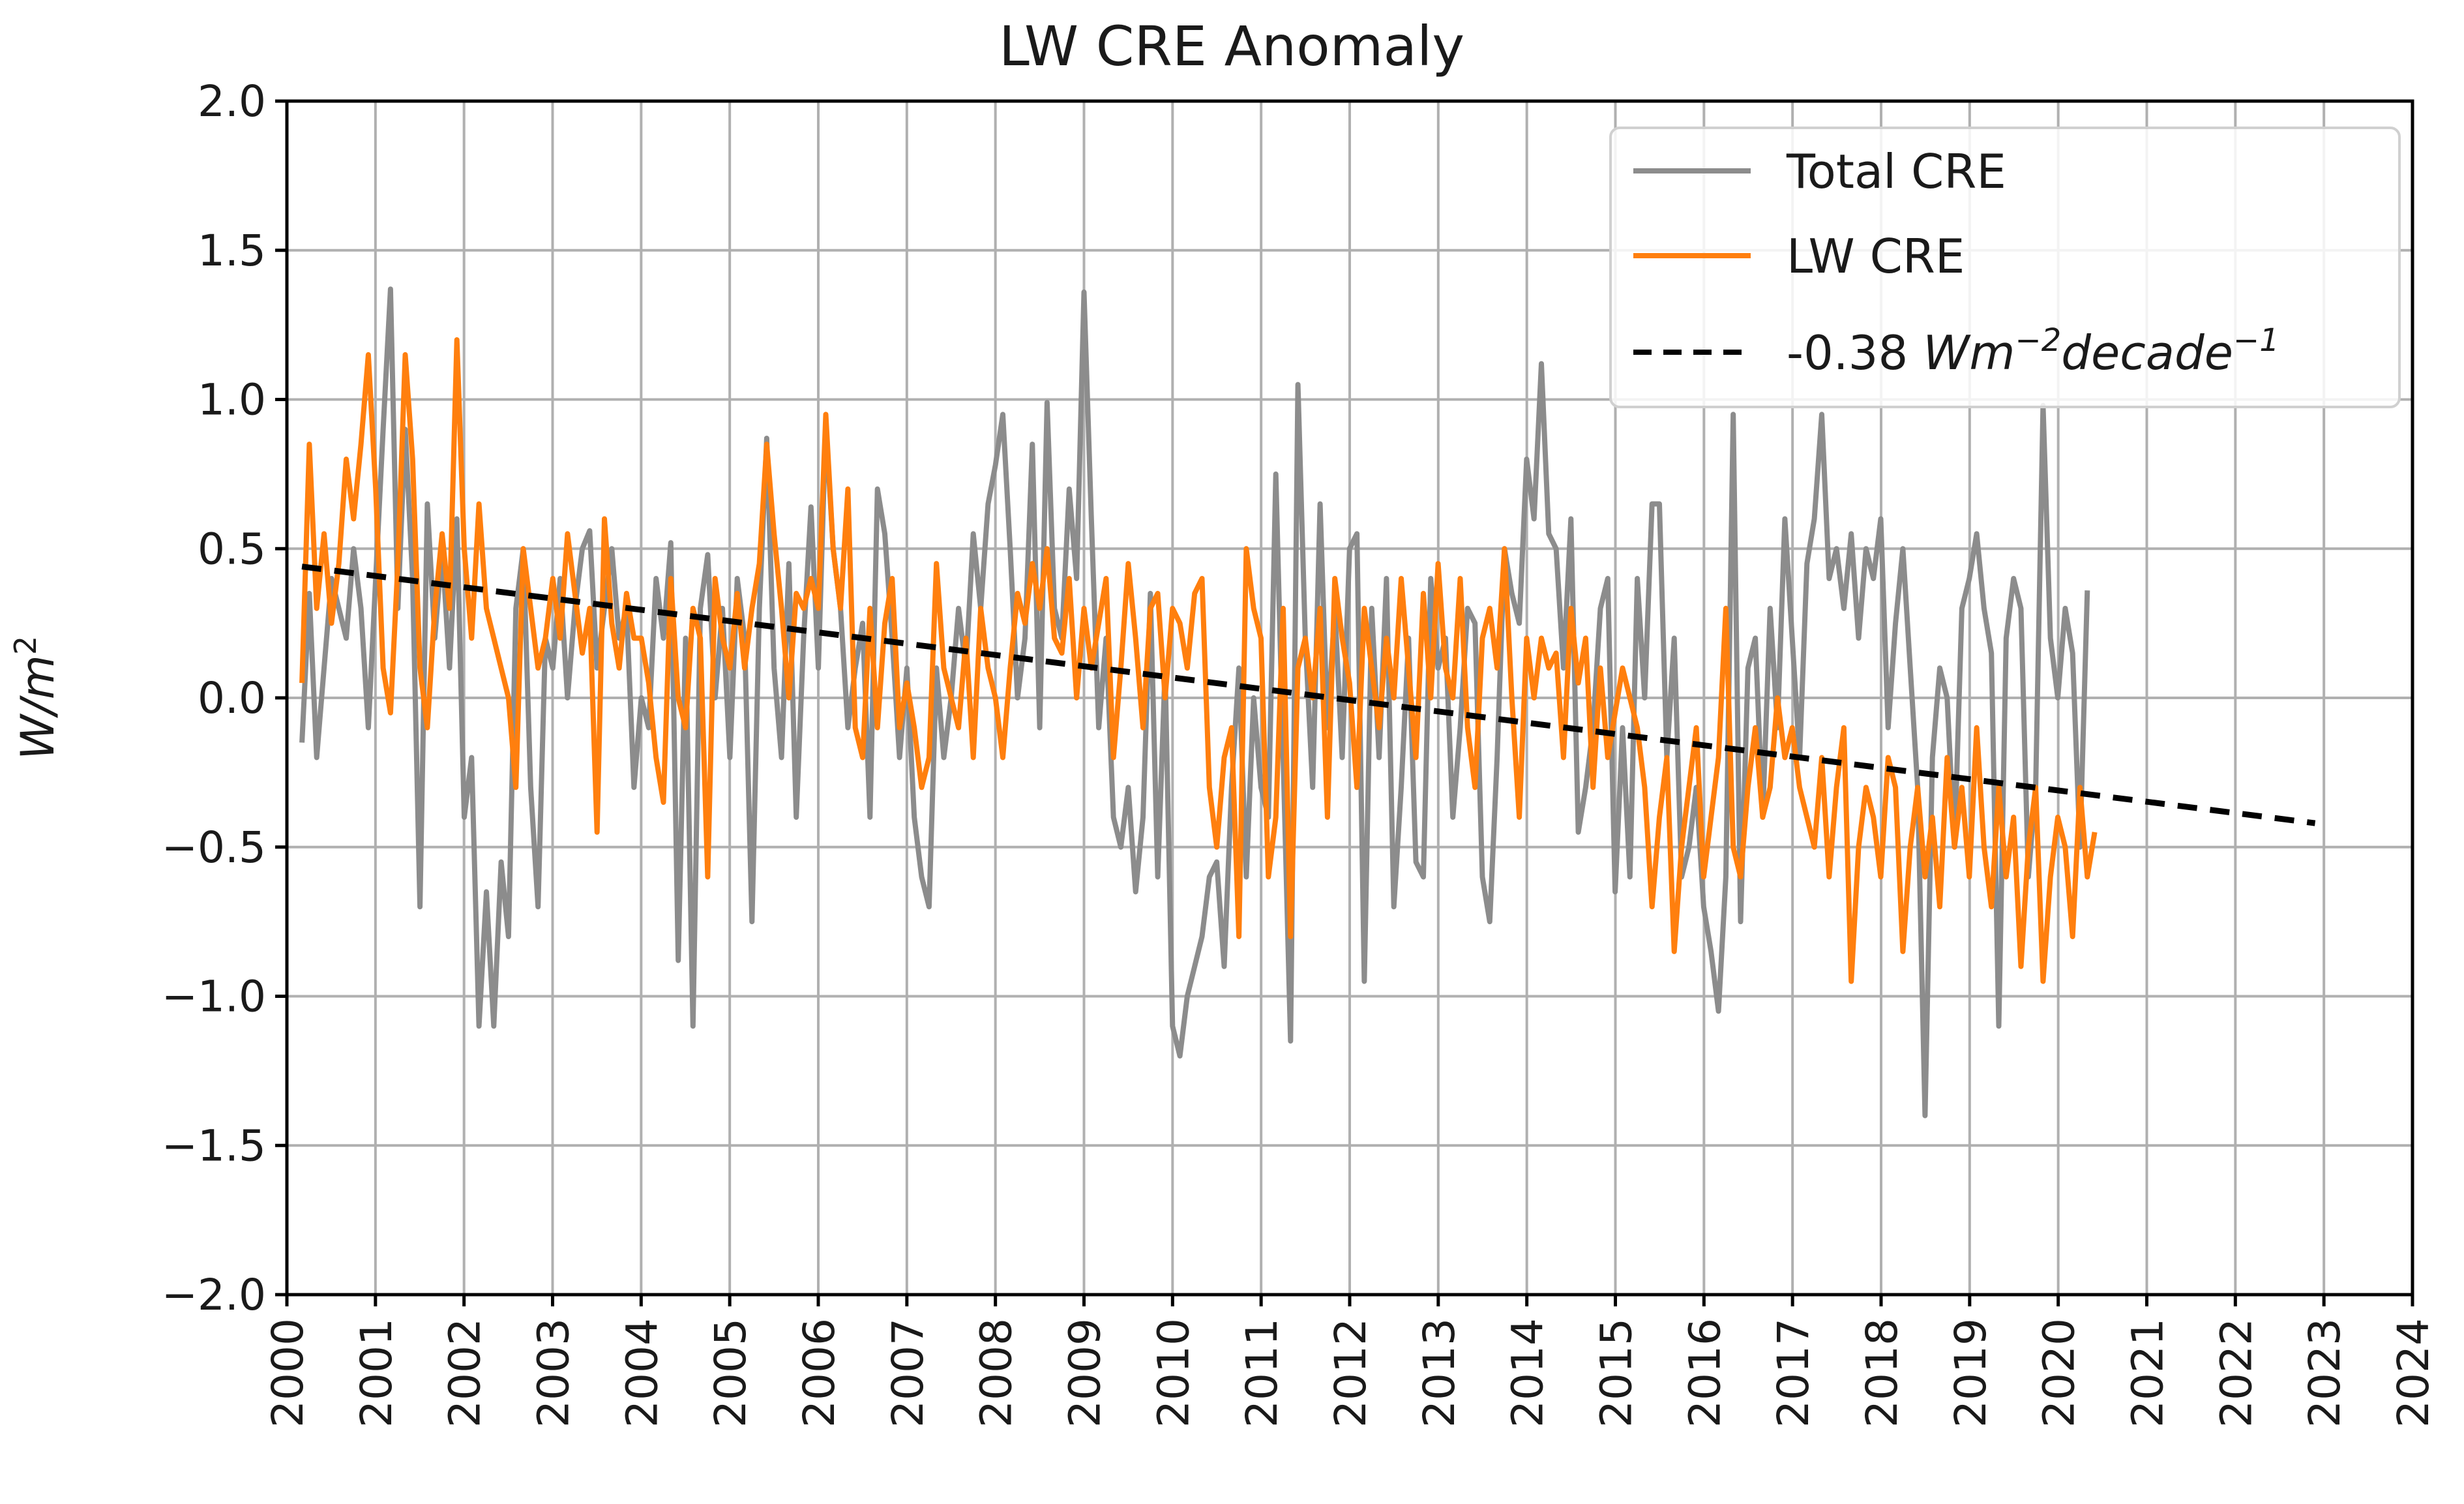 The height and width of the screenshot is (1504, 2464). I want to click on x-tick-label-2003: 2003, so click(554, 1373).